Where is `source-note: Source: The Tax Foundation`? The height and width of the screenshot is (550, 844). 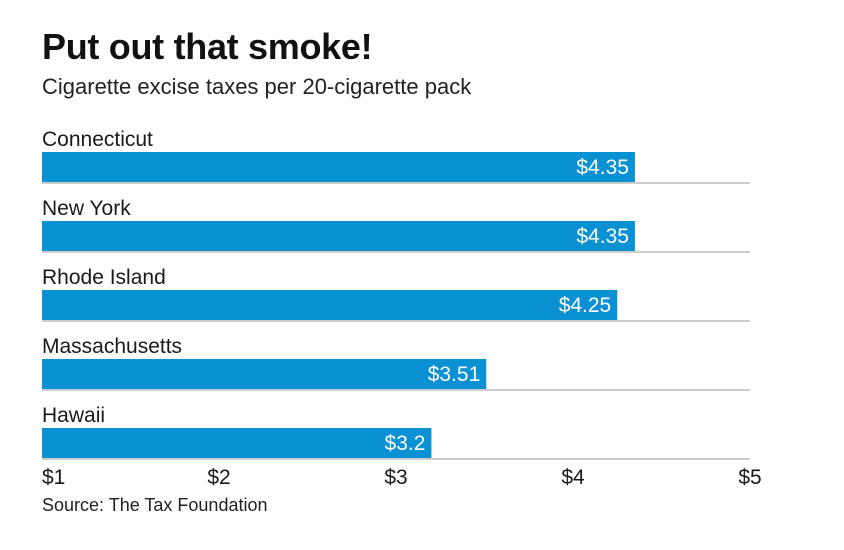
source-note: Source: The Tax Foundation is located at coordinates (155, 505).